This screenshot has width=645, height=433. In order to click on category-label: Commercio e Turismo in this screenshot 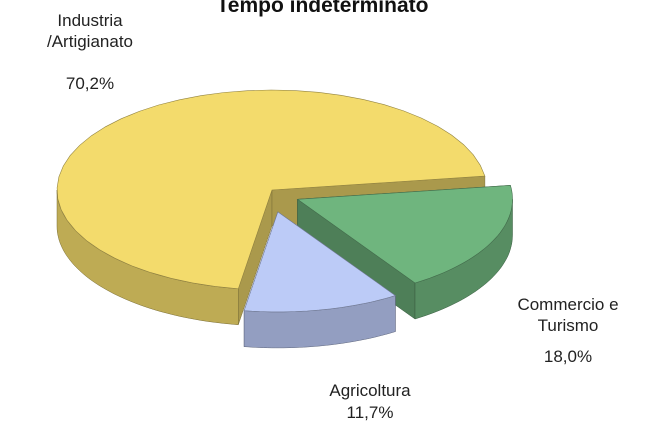, I will do `click(568, 315)`.